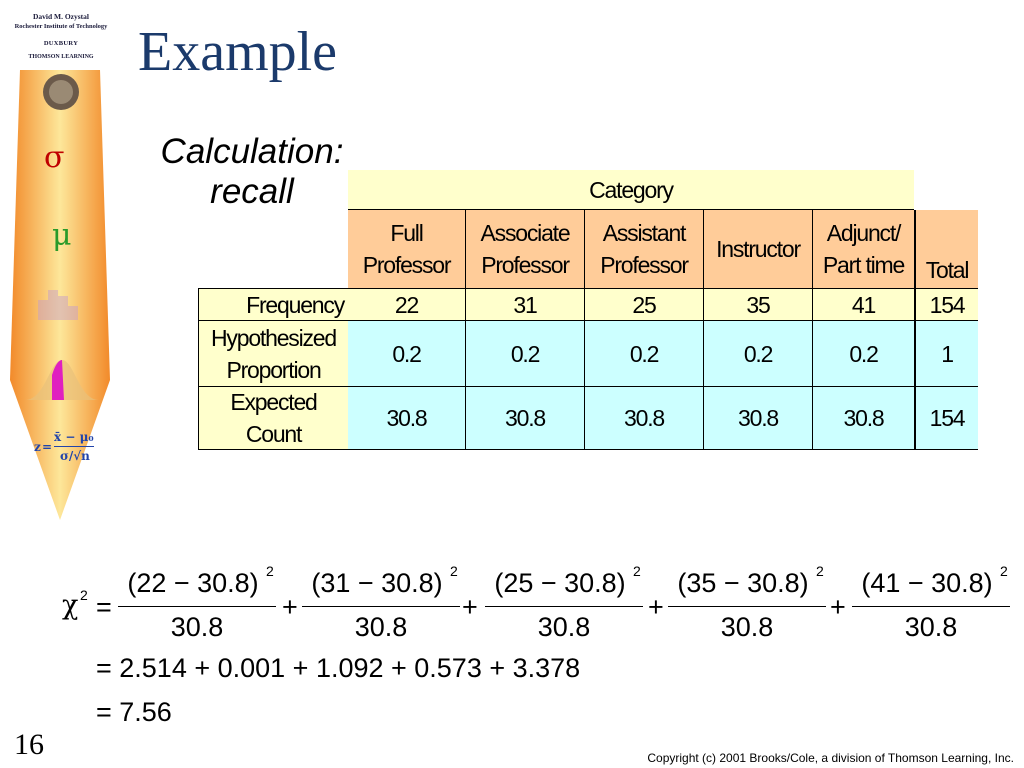  I want to click on fraction-numerator: (41 − 30.8), so click(927, 583).